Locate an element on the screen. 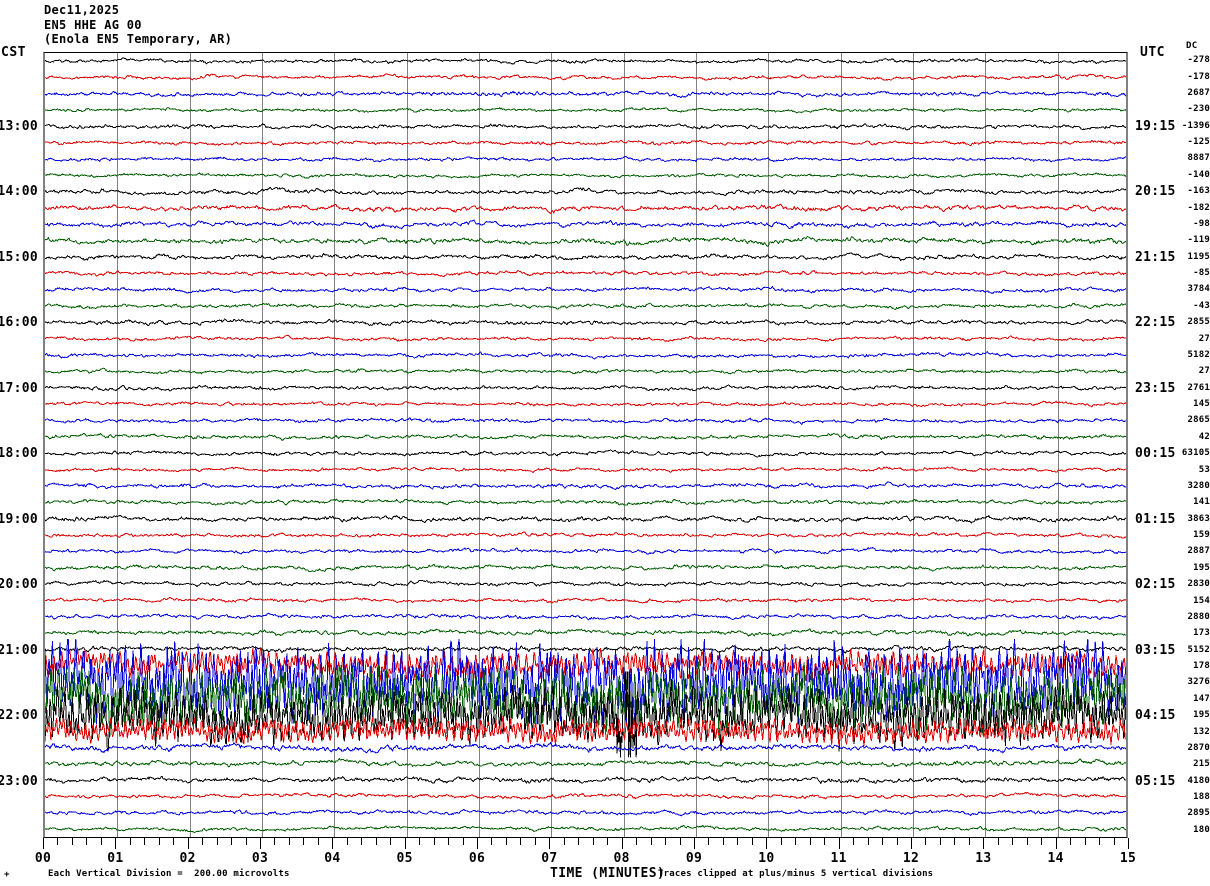 Image resolution: width=1210 pixels, height=886 pixels. x-tick-label: 12 is located at coordinates (911, 858).